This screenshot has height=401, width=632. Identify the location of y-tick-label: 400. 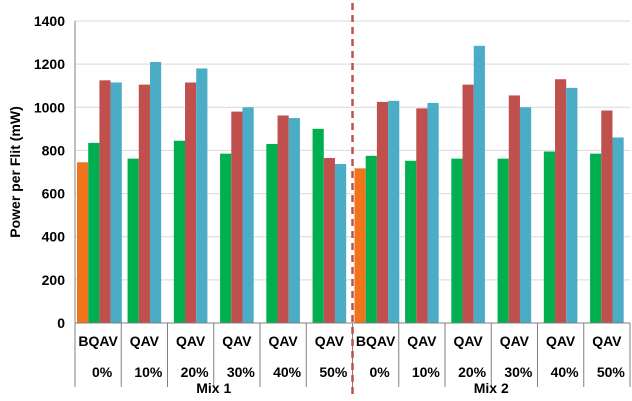
(54, 237).